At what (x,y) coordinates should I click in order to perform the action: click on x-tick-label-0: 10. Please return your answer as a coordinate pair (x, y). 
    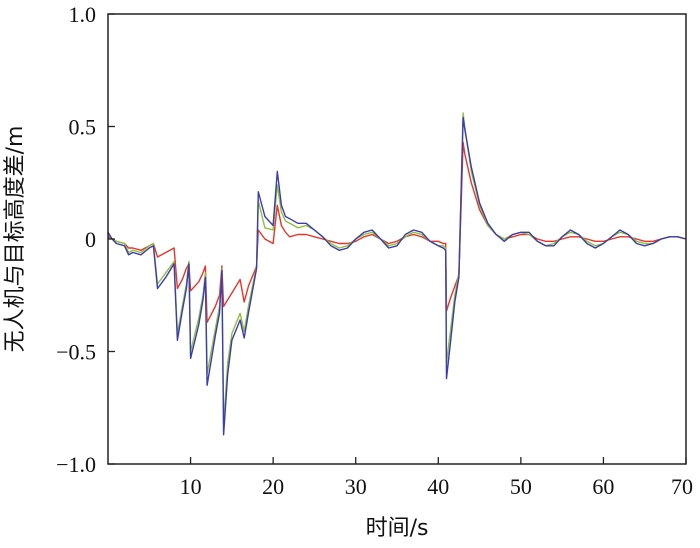
    Looking at the image, I should click on (191, 486).